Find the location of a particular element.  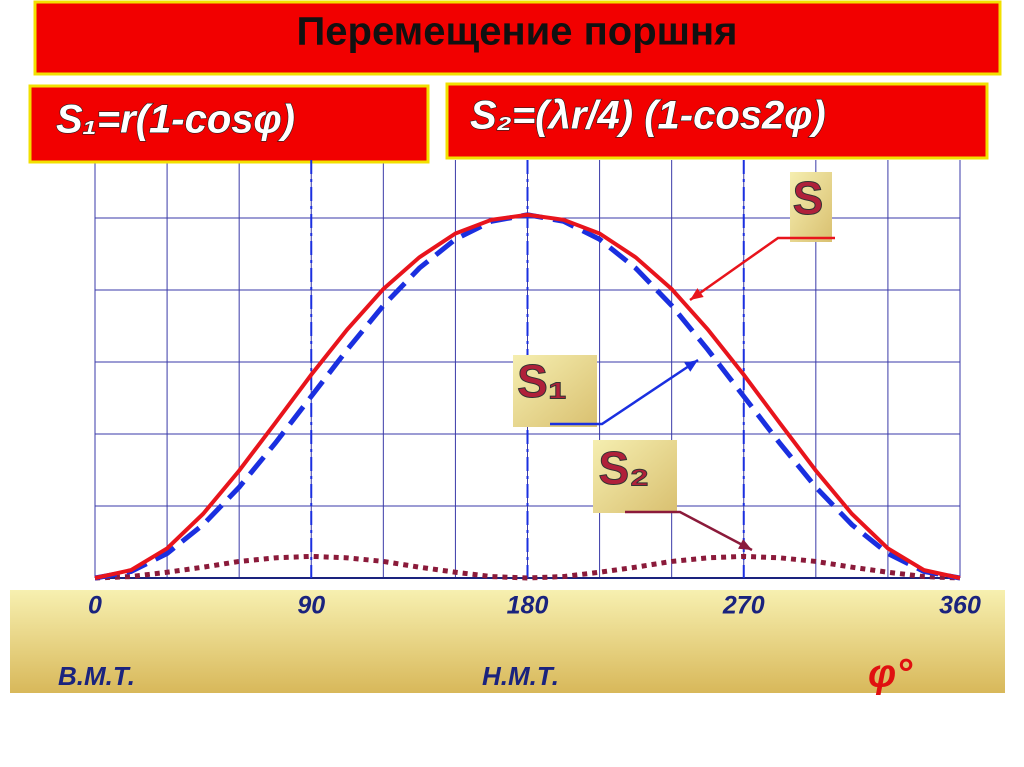

legend-label: S is located at coordinates (808, 198).